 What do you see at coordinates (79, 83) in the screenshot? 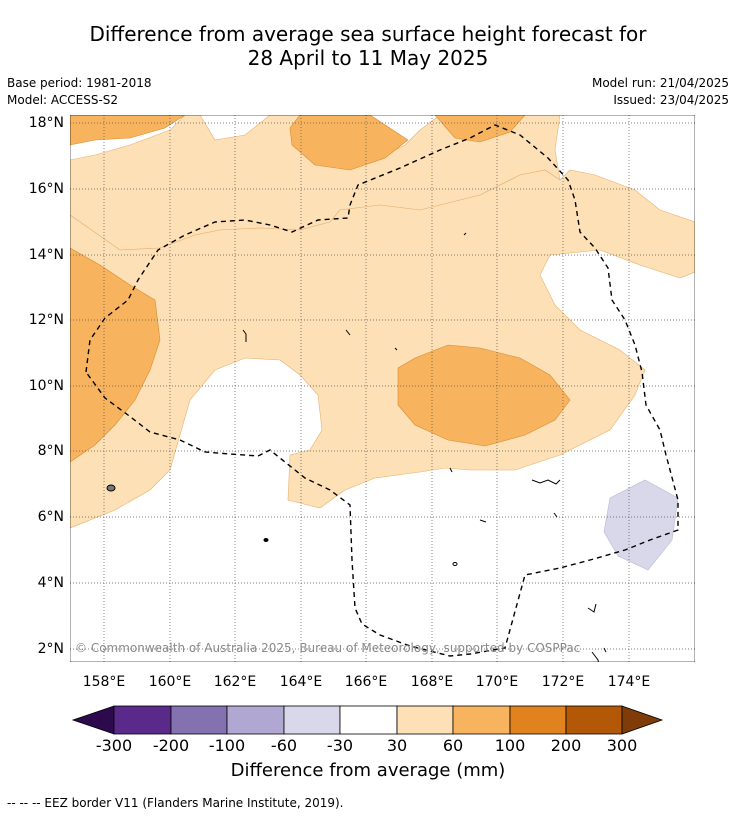
I see `base-period: Base period: 1981-2018` at bounding box center [79, 83].